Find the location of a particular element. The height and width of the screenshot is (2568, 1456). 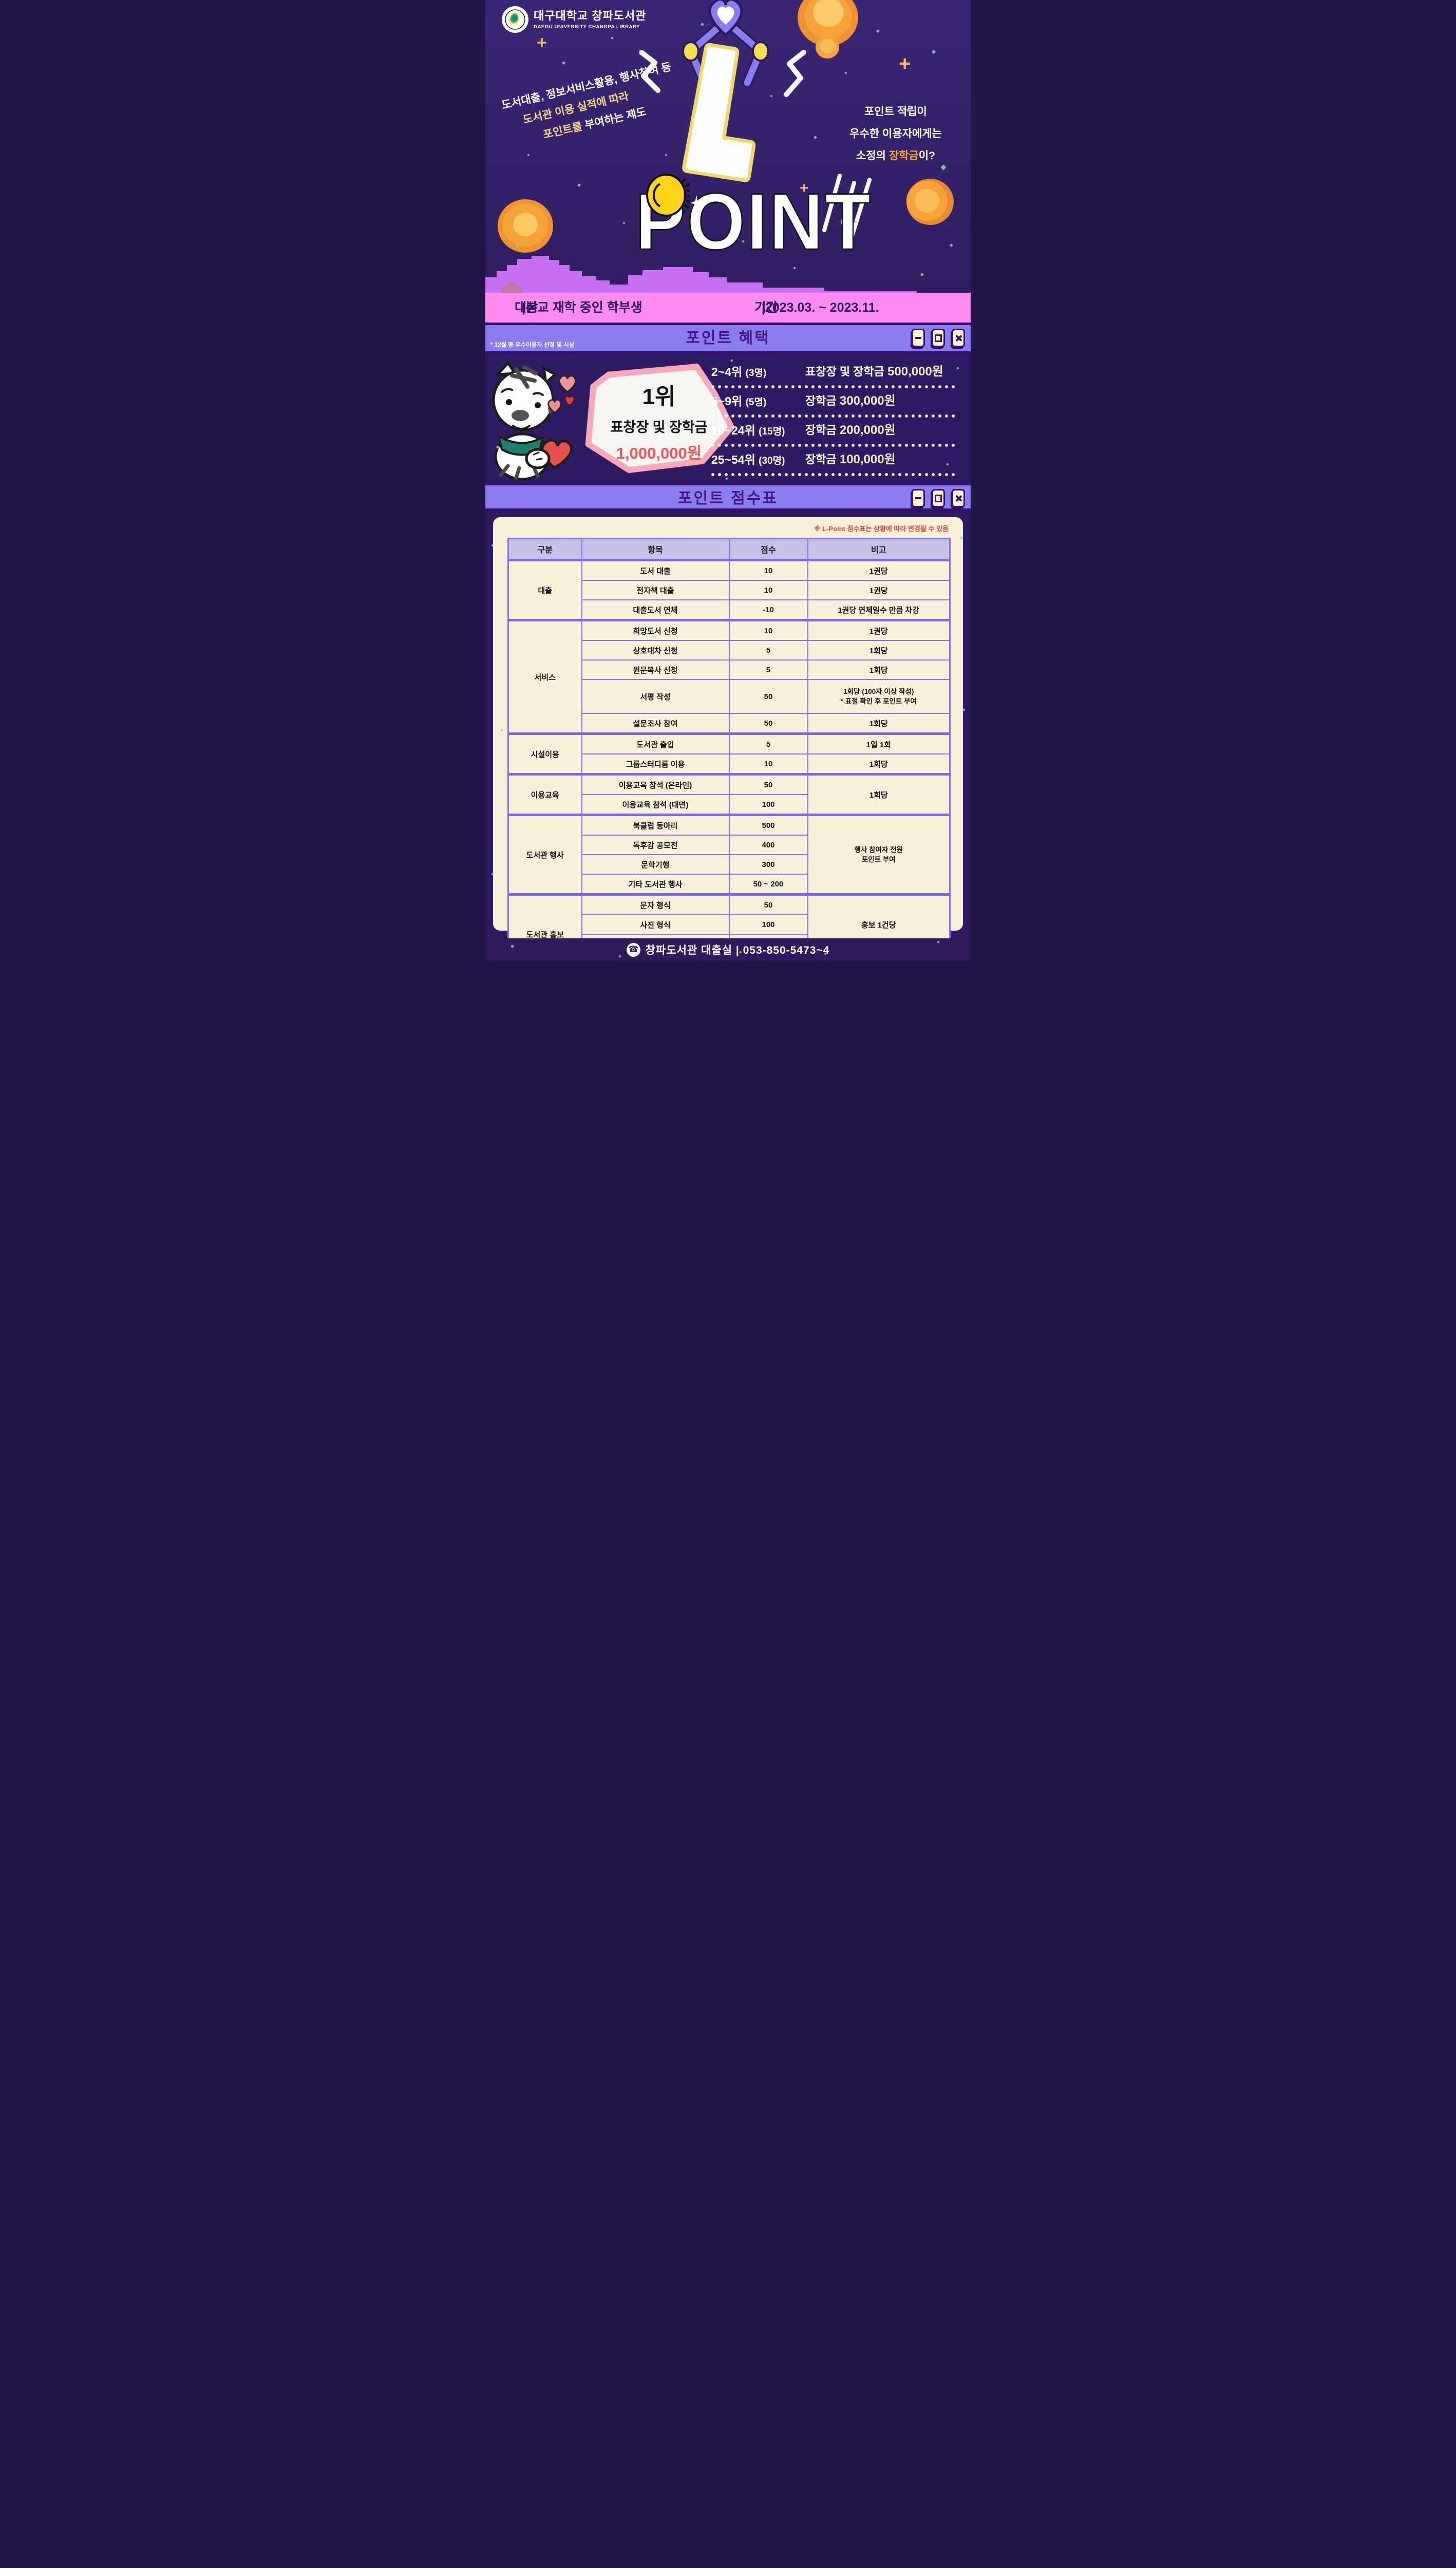

table-row: 시설이용 도서관 출입 5 1일 1회 is located at coordinates (729, 753).